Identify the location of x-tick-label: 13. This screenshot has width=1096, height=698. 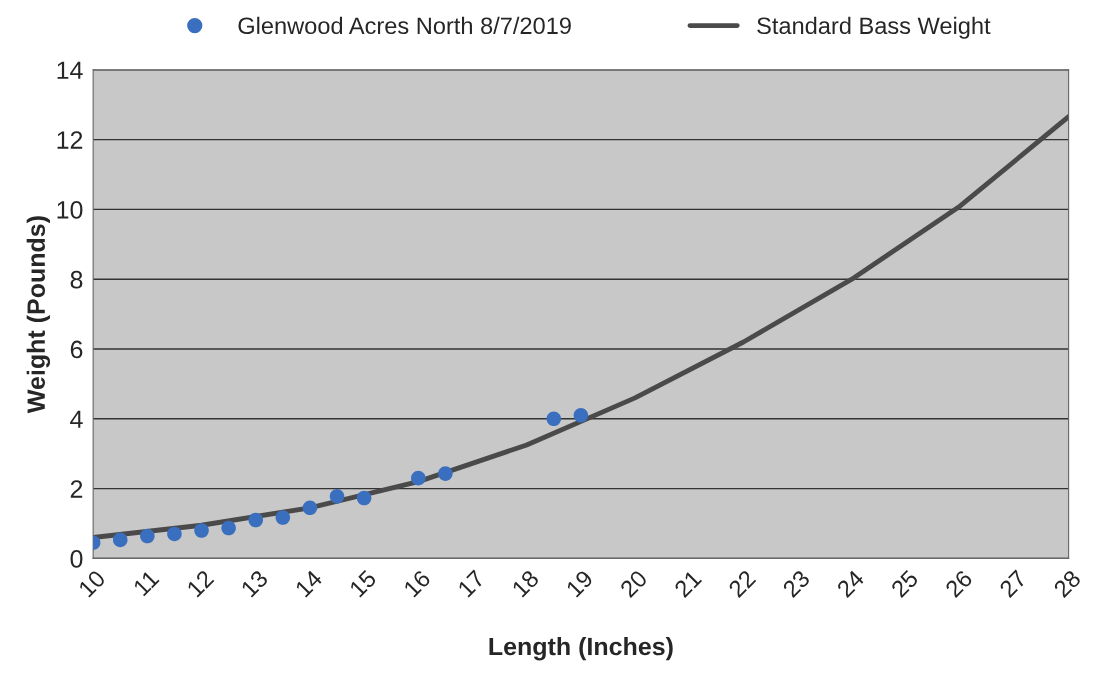
(254, 583).